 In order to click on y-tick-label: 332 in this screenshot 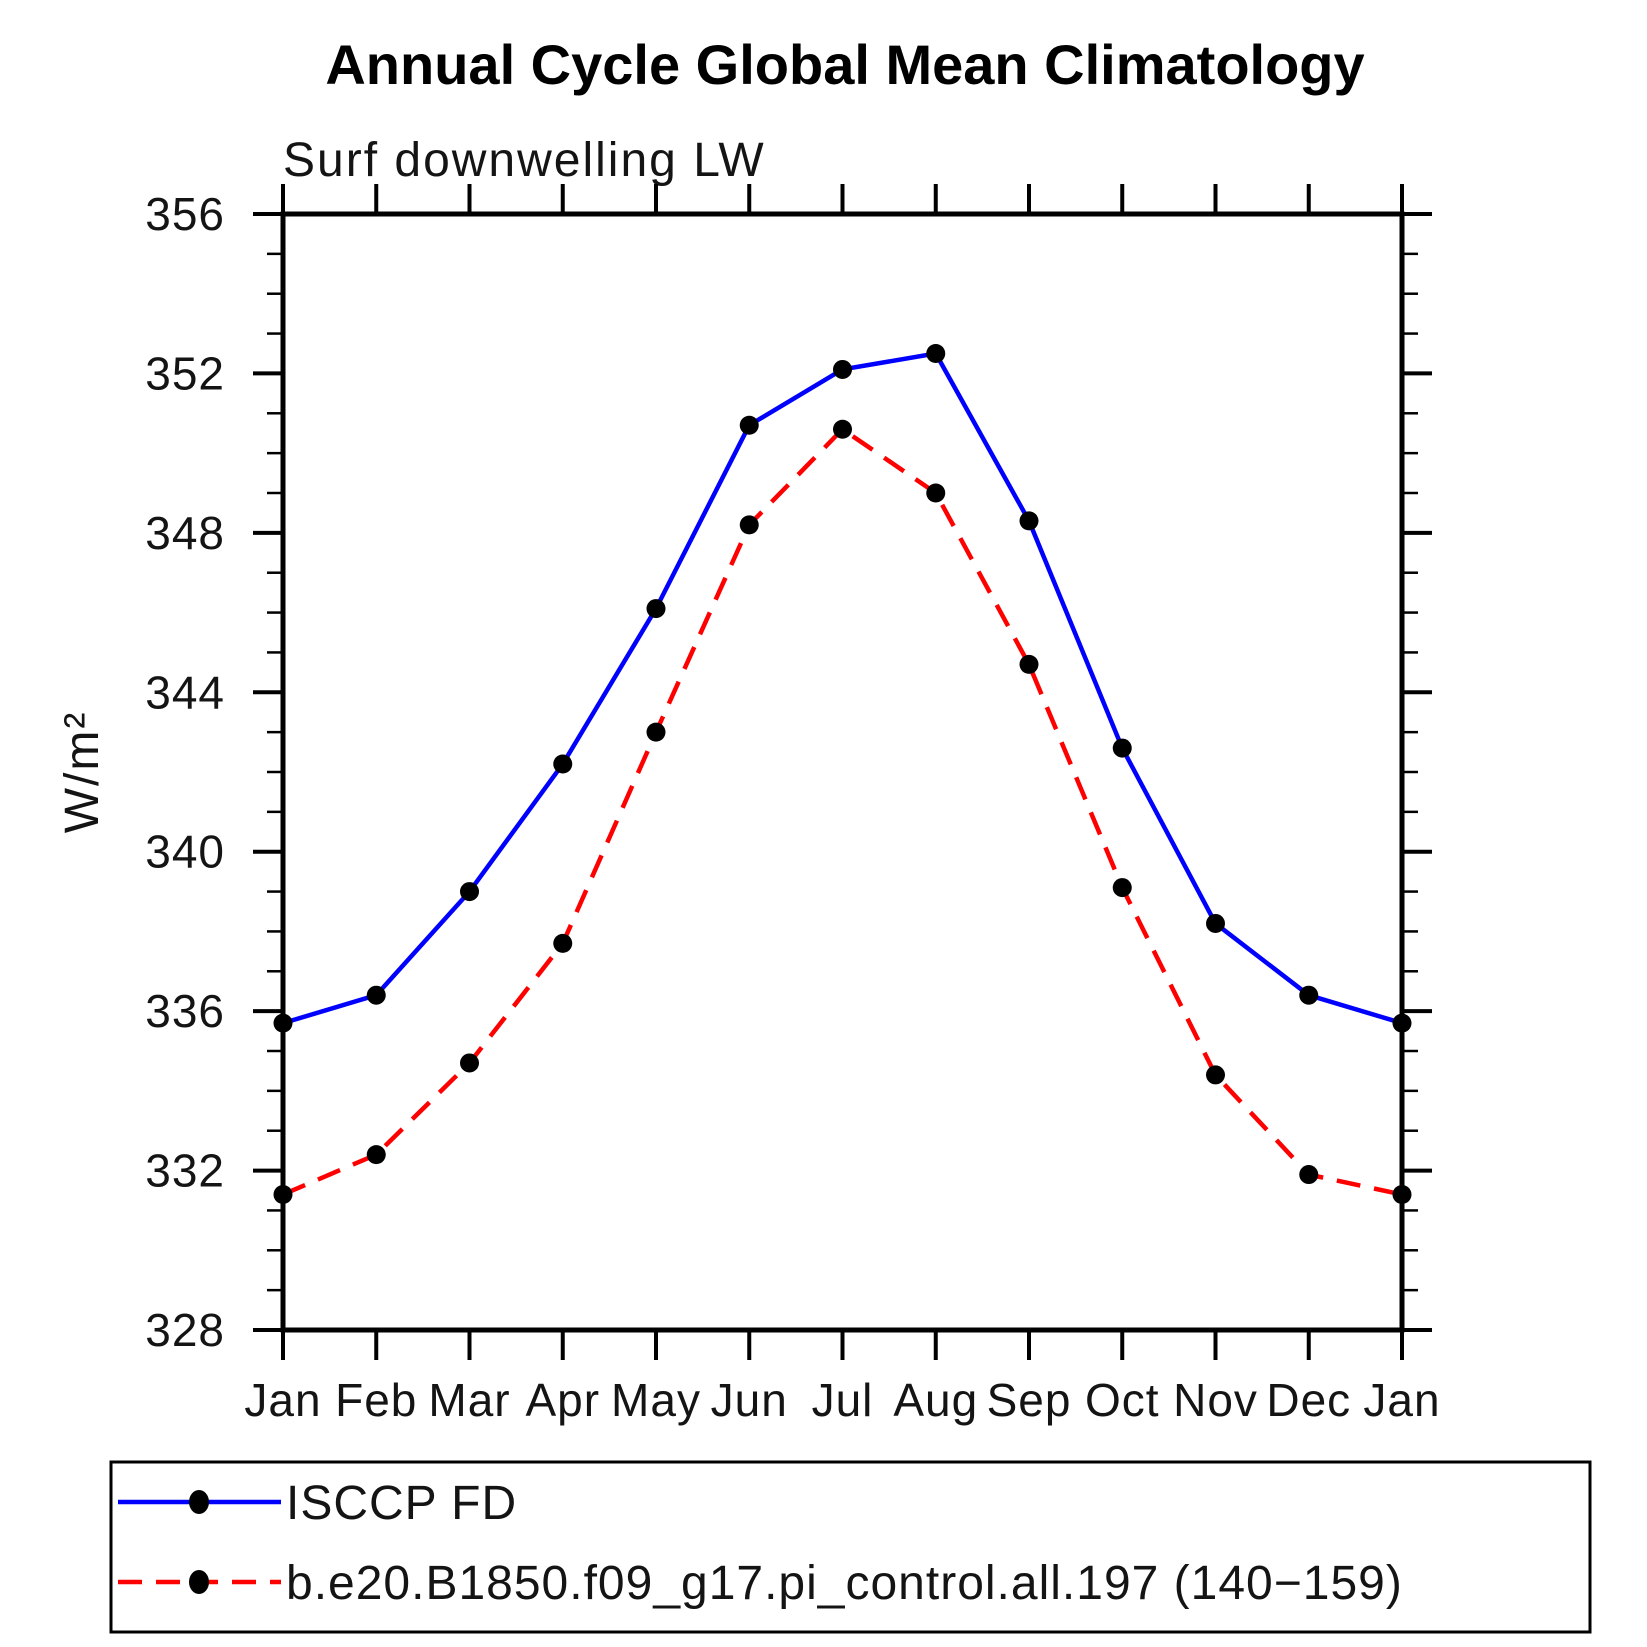, I will do `click(185, 1171)`.